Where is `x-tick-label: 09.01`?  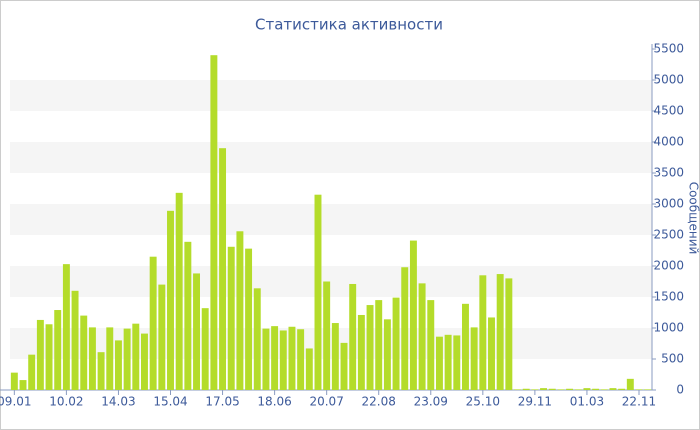 x-tick-label: 09.01 is located at coordinates (16, 402).